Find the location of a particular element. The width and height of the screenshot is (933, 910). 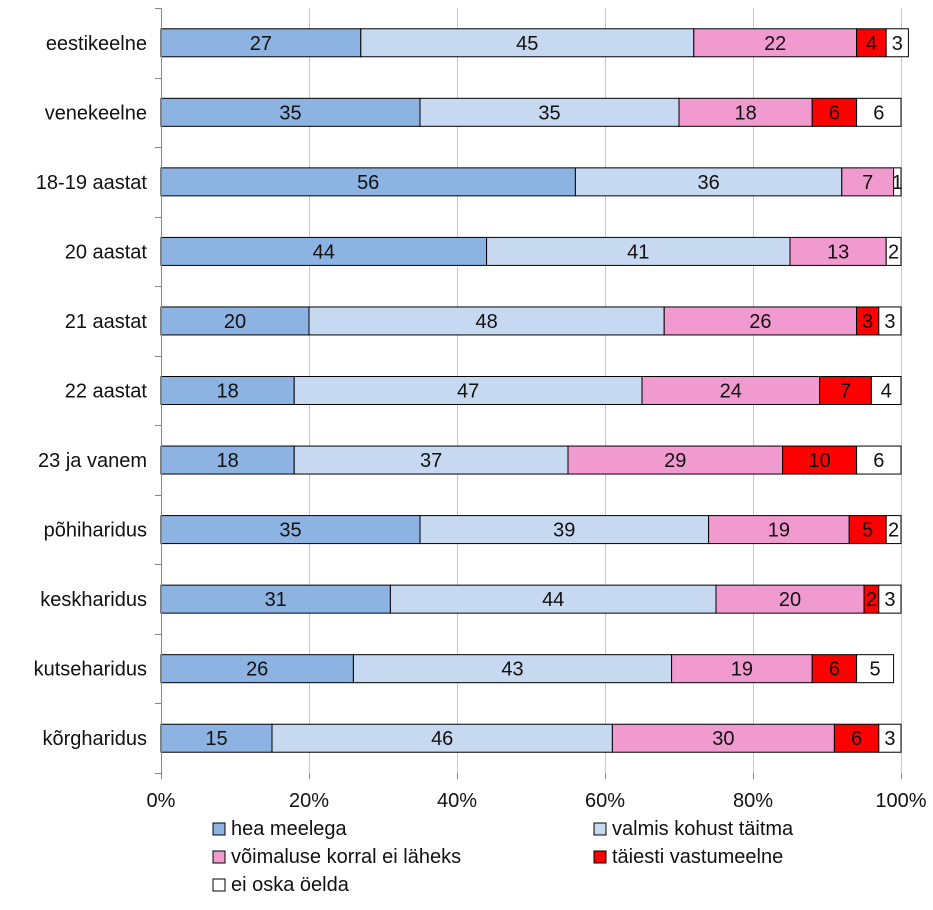

legend-label: ei oska öelda is located at coordinates (290, 885).